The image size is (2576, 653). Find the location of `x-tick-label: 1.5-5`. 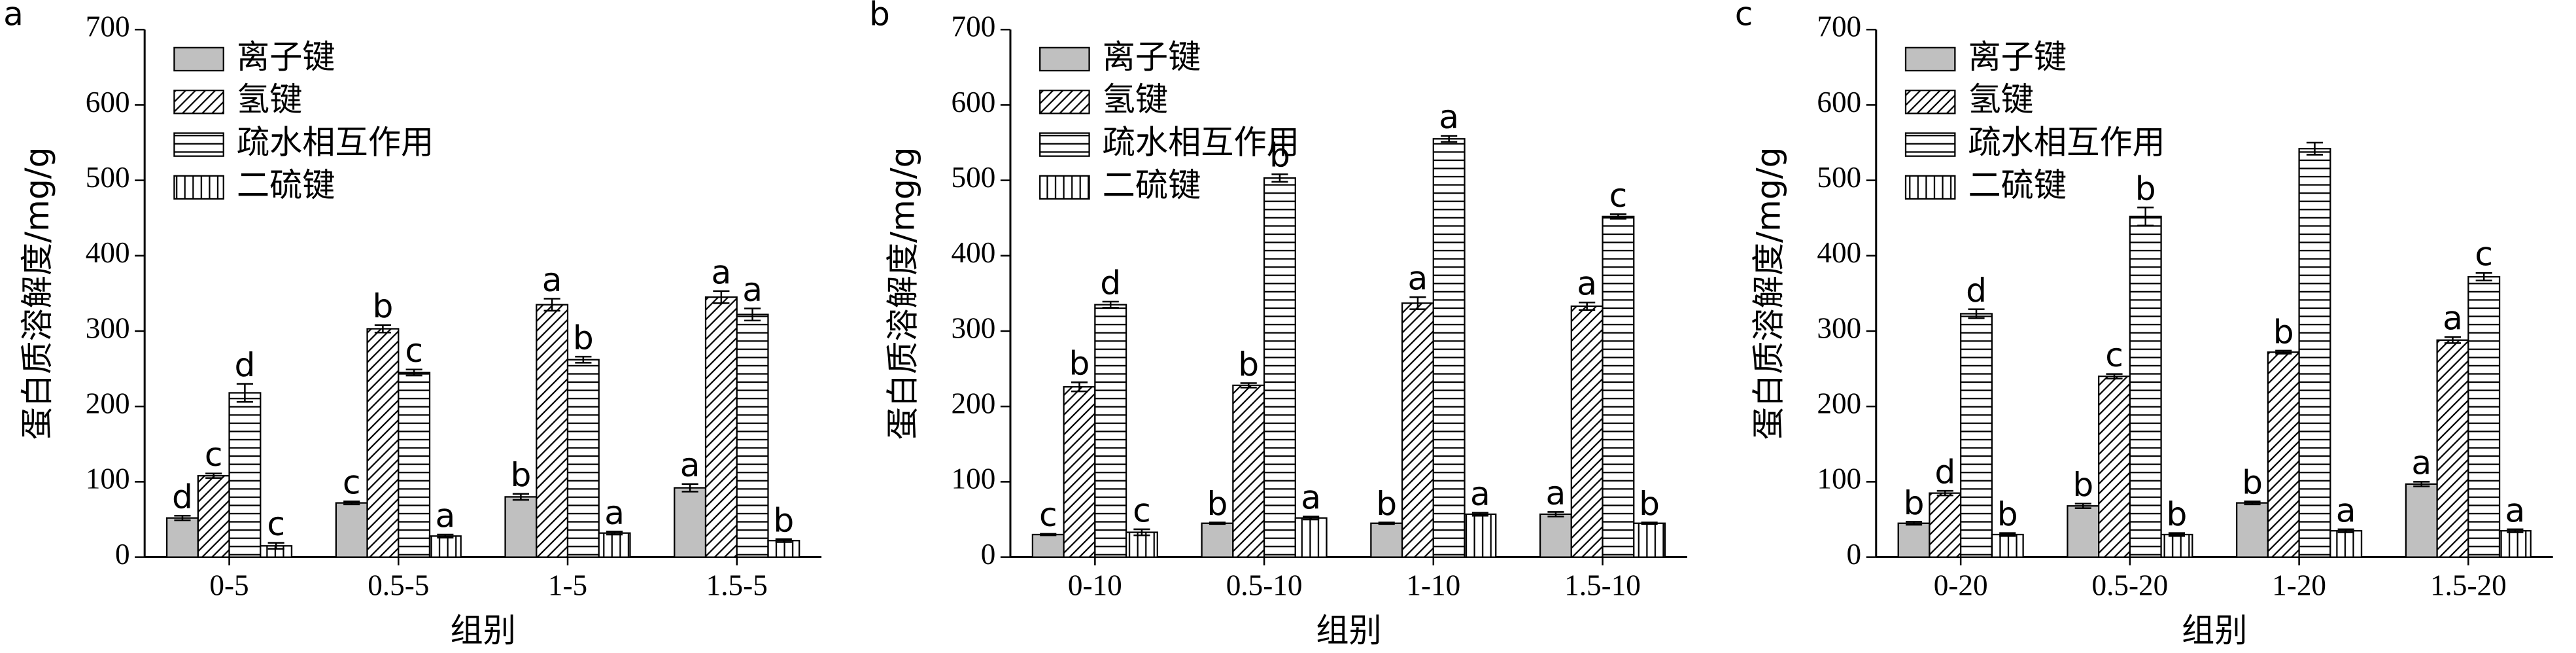

x-tick-label: 1.5-5 is located at coordinates (737, 586).